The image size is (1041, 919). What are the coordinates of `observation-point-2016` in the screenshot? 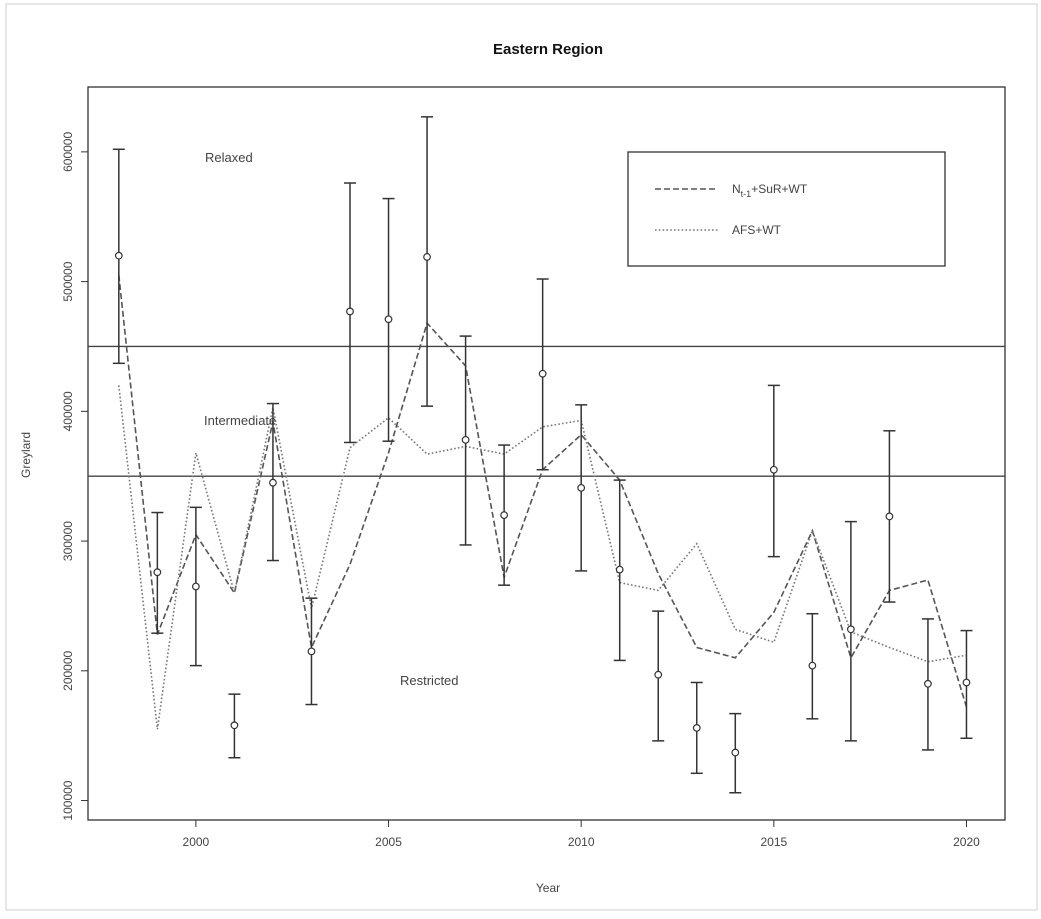 It's located at (812, 665).